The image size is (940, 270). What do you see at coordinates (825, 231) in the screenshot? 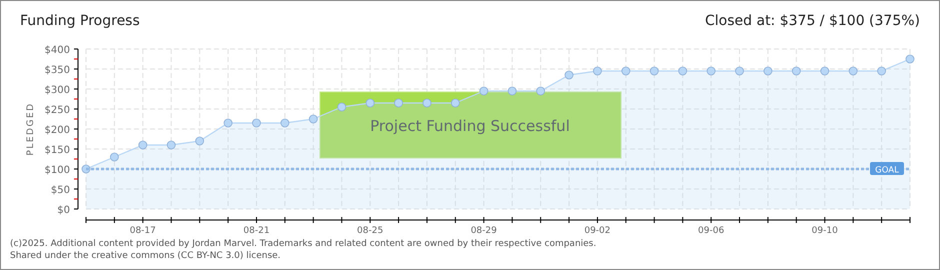
I see `x-tick-label: 09-10` at bounding box center [825, 231].